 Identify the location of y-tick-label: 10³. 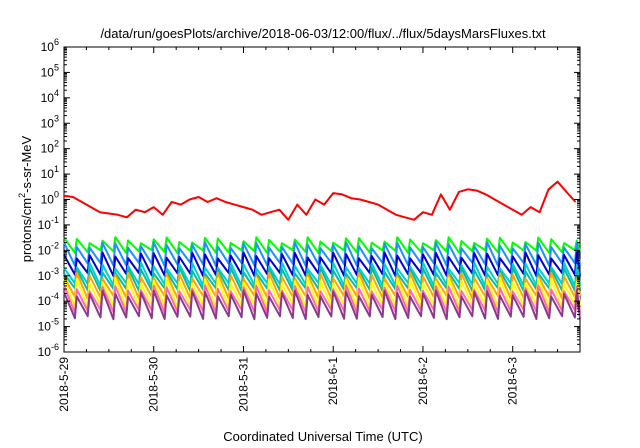
(50, 121).